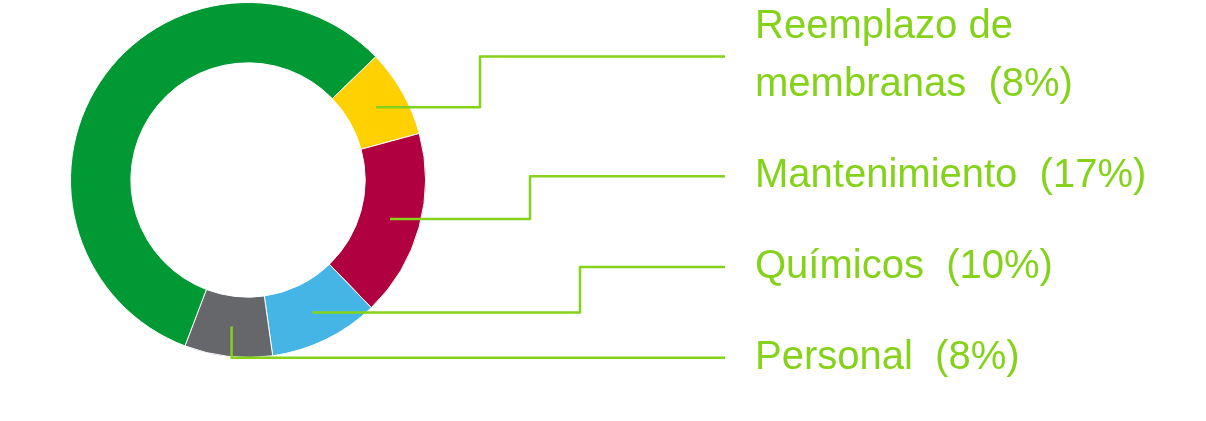 The height and width of the screenshot is (421, 1206). Describe the element at coordinates (904, 263) in the screenshot. I see `slice-label: Químicos (10%)` at that location.